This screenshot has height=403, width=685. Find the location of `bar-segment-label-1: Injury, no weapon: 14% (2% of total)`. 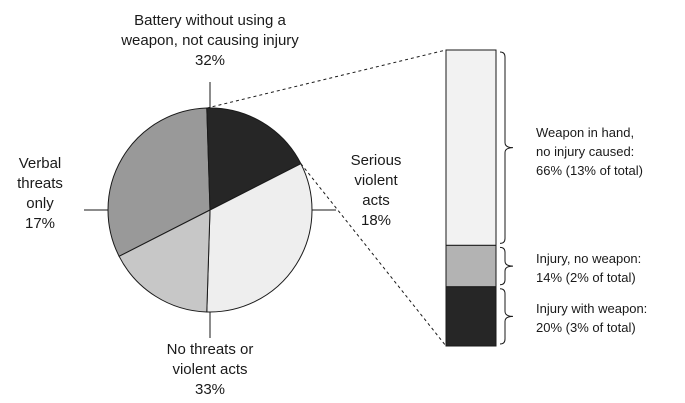

bar-segment-label-1: Injury, no weapon: 14% (2% of total) is located at coordinates (588, 268).